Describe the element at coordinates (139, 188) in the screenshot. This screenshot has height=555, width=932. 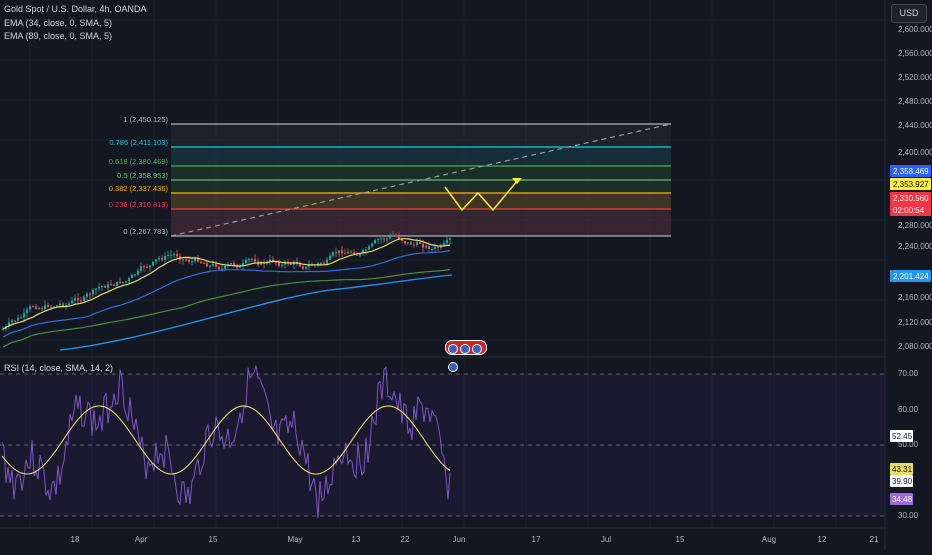
I see `fib-level-label: 0.382 (2,337.436)` at that location.